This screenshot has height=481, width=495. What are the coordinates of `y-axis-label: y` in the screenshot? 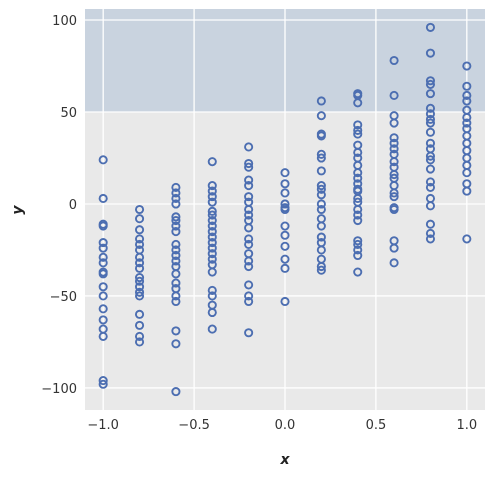 It's located at (18, 210).